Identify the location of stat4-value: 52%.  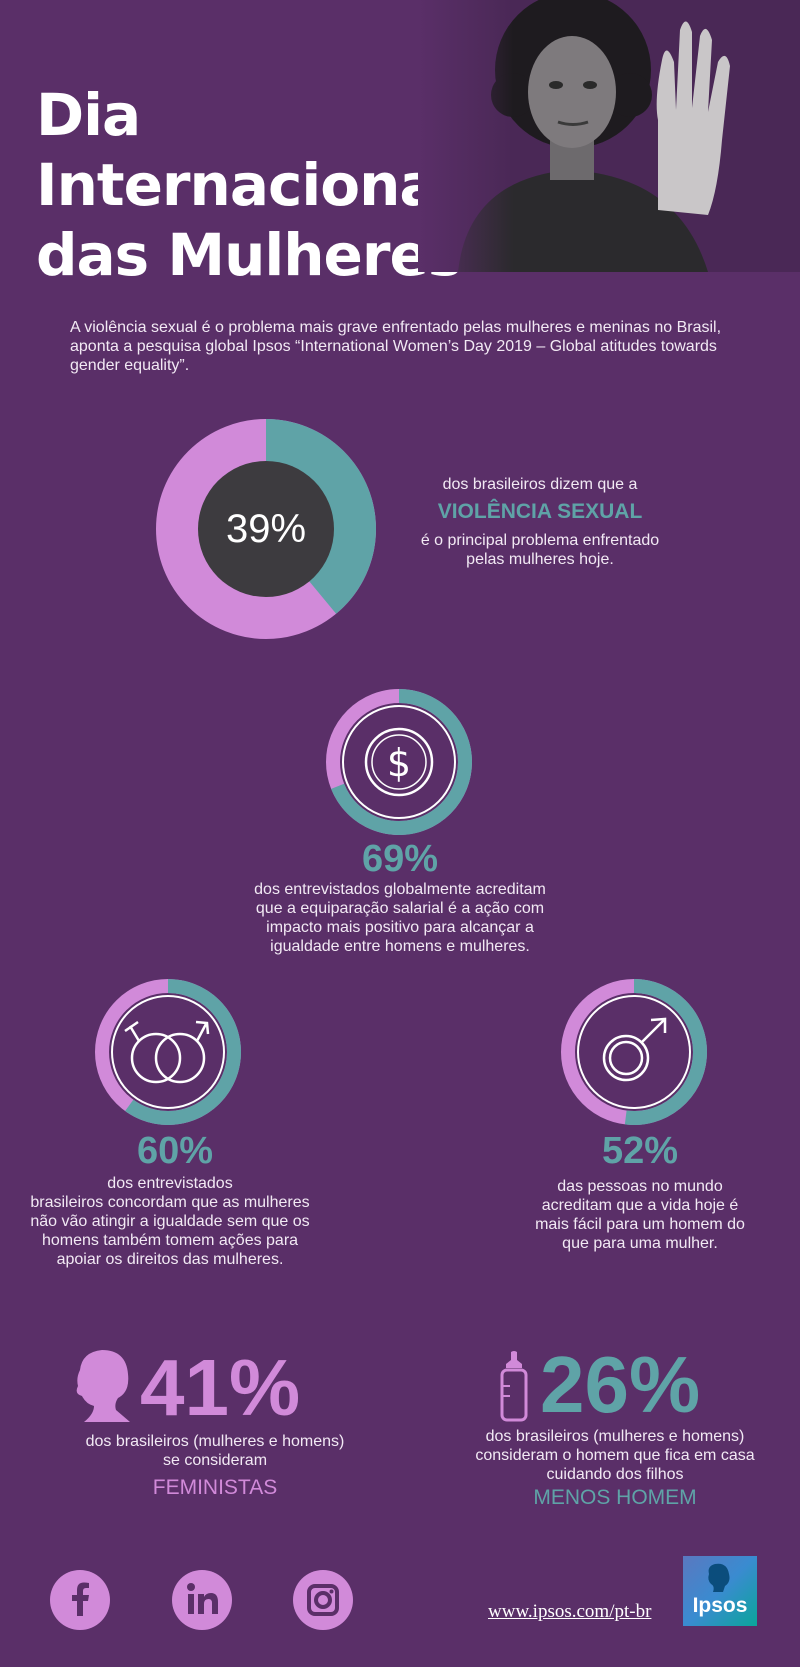
(640, 1151).